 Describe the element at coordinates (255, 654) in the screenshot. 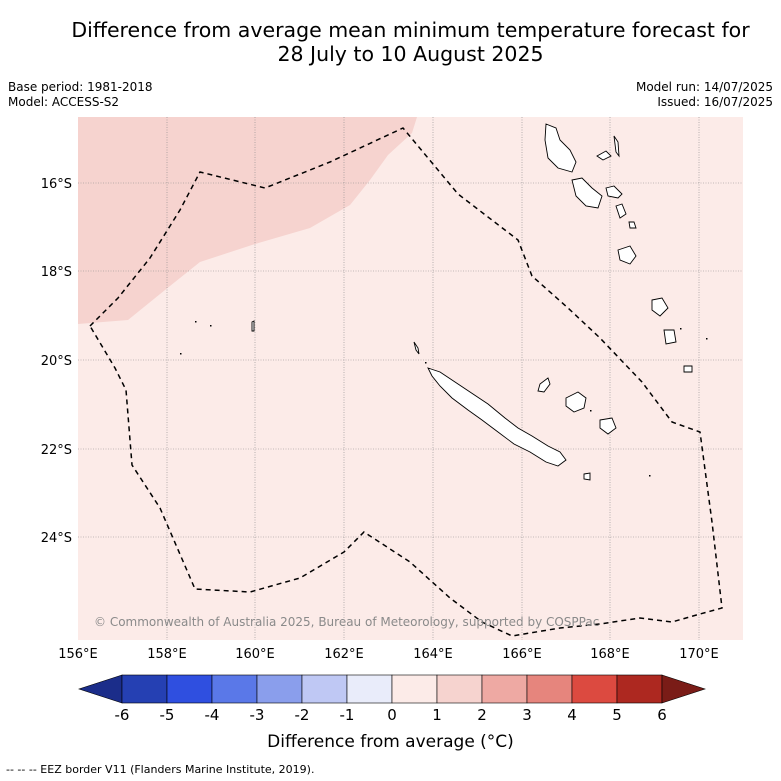

I see `lon-tick-label: 160°E` at that location.